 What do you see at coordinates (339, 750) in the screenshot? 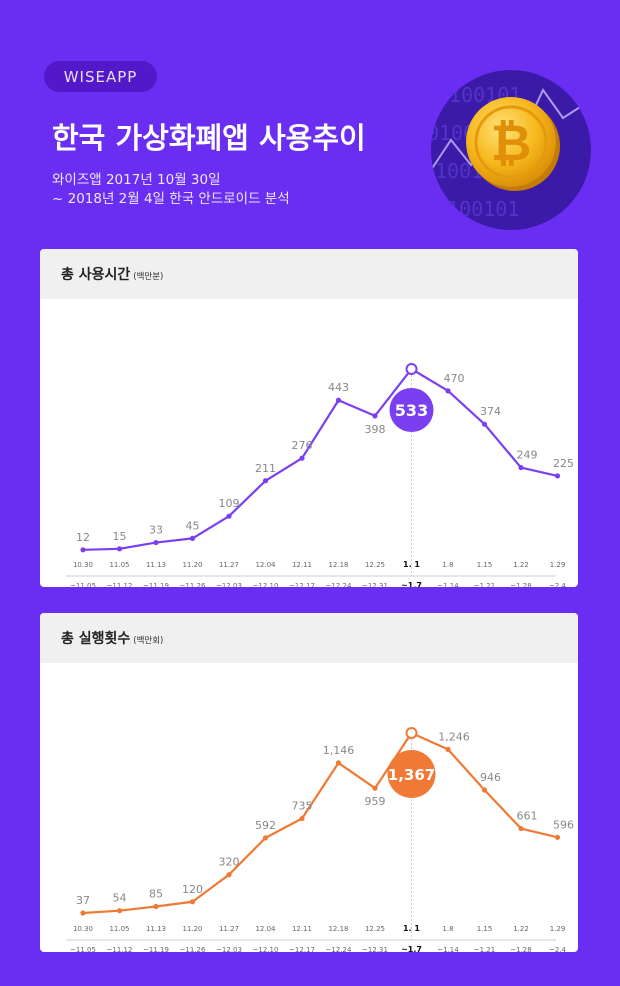
I see `data-label: 1,146` at bounding box center [339, 750].